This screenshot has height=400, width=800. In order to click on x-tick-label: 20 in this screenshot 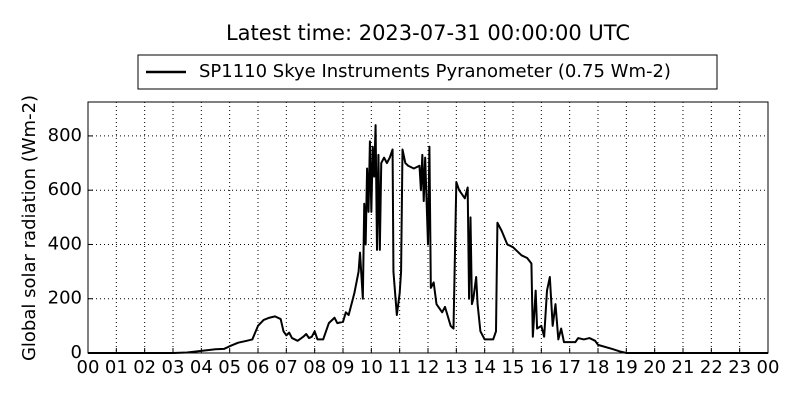, I will do `click(654, 367)`.